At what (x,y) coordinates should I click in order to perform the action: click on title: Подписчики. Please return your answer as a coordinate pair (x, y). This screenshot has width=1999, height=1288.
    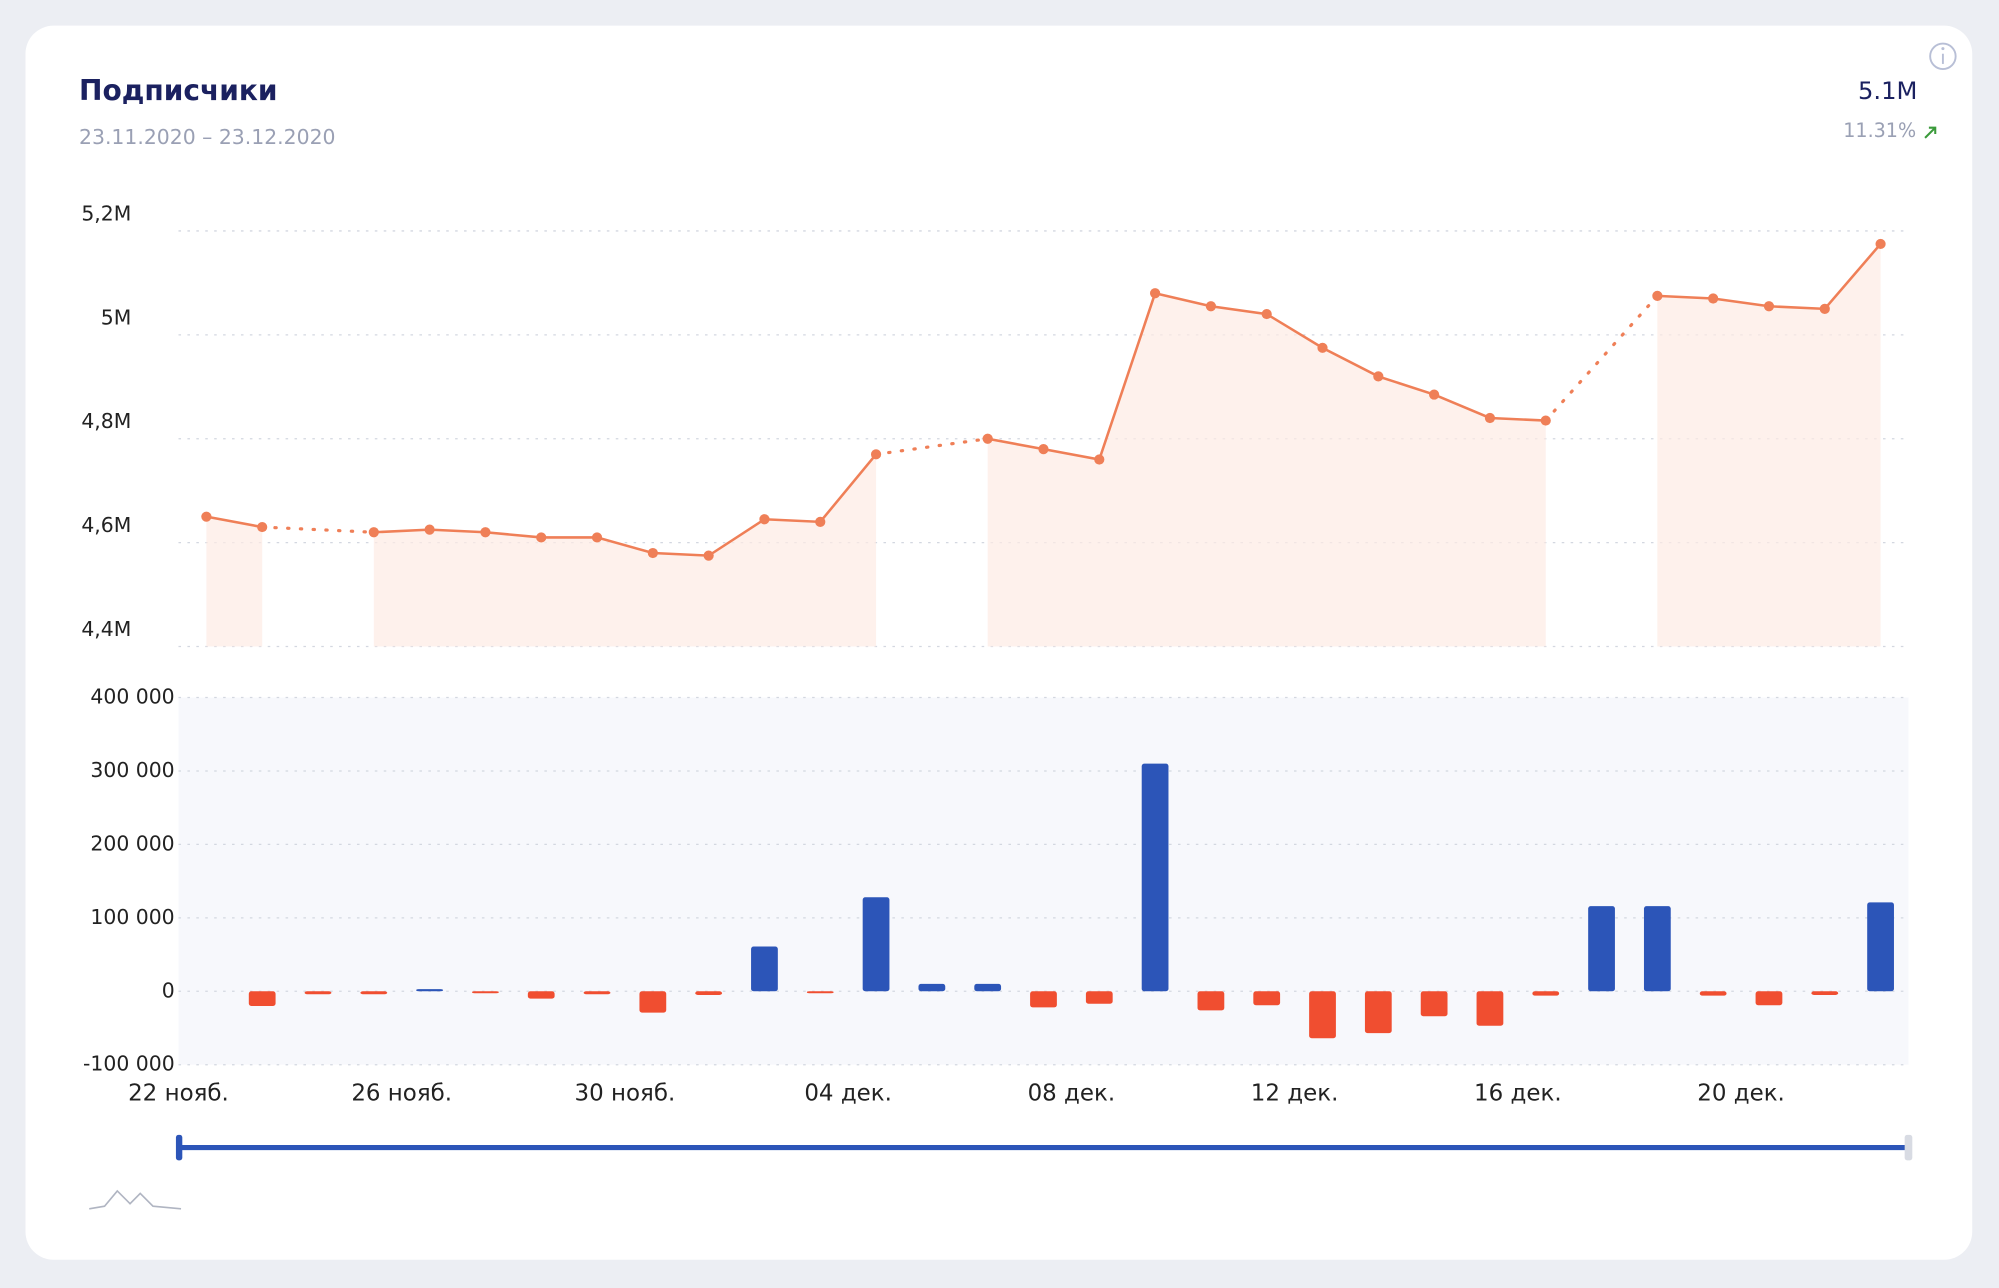
    Looking at the image, I should click on (178, 90).